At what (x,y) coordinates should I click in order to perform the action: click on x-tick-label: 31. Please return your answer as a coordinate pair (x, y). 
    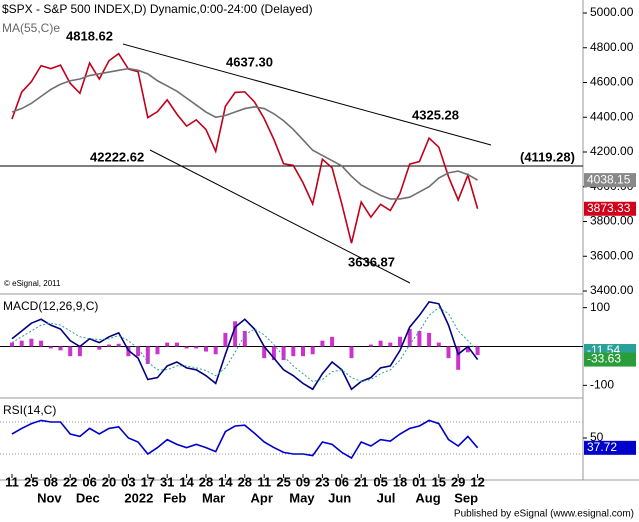
    Looking at the image, I should click on (167, 481).